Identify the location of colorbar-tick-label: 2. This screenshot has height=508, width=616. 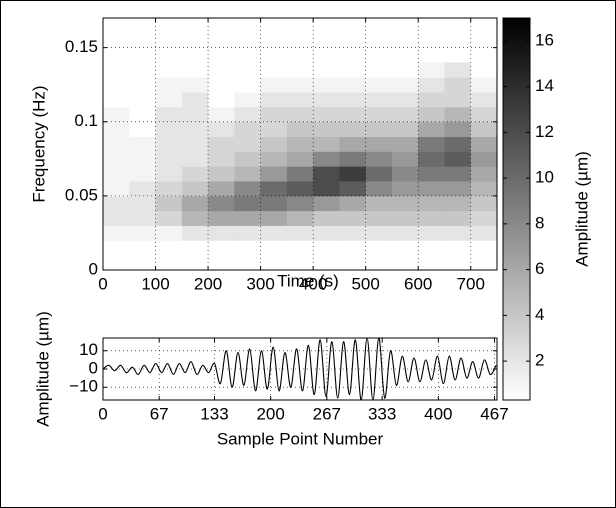
(539, 360).